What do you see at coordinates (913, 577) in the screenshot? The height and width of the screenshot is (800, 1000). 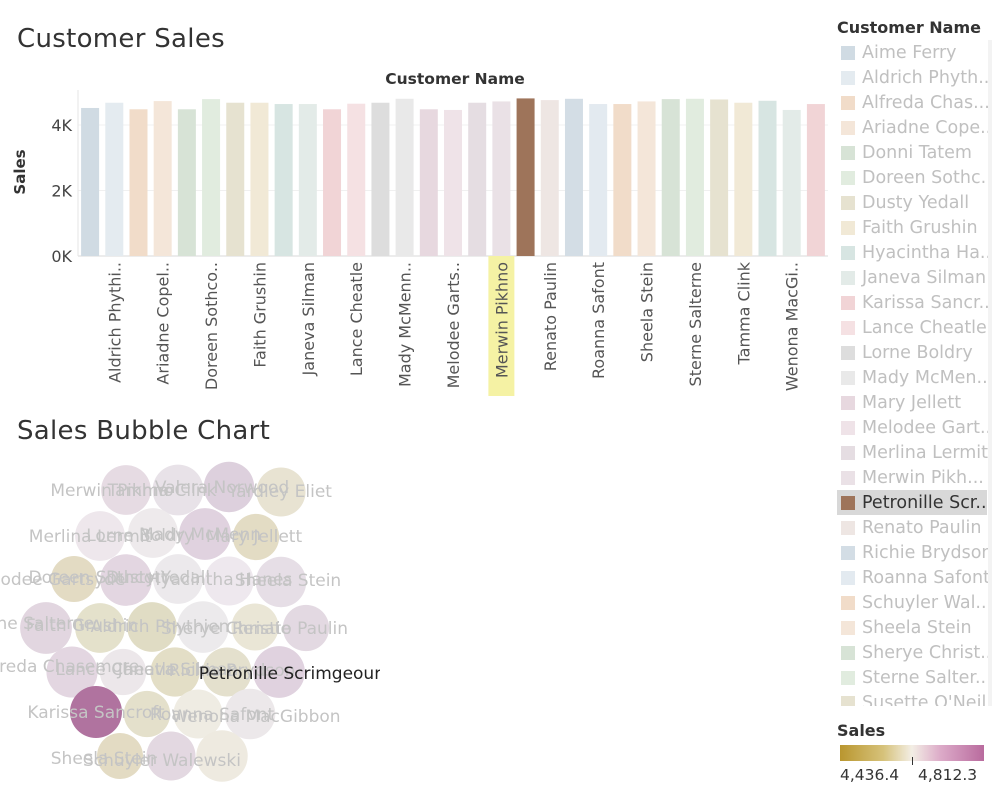 I see `legend-item: Roanna Safont` at bounding box center [913, 577].